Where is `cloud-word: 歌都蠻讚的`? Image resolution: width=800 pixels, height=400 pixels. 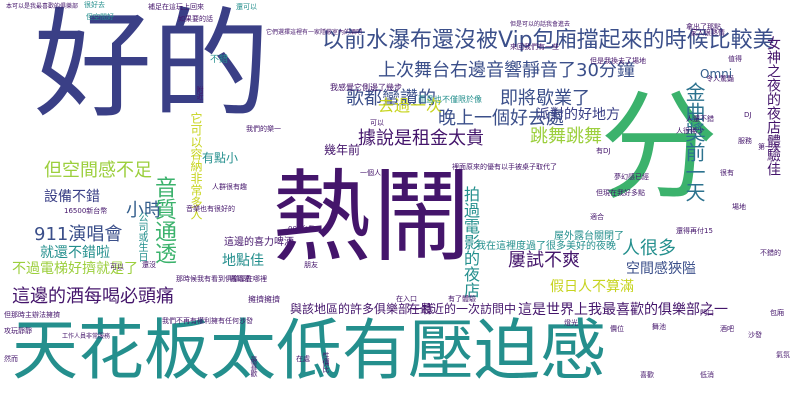 cloud-word: 歌都蠻讚的 is located at coordinates (391, 98).